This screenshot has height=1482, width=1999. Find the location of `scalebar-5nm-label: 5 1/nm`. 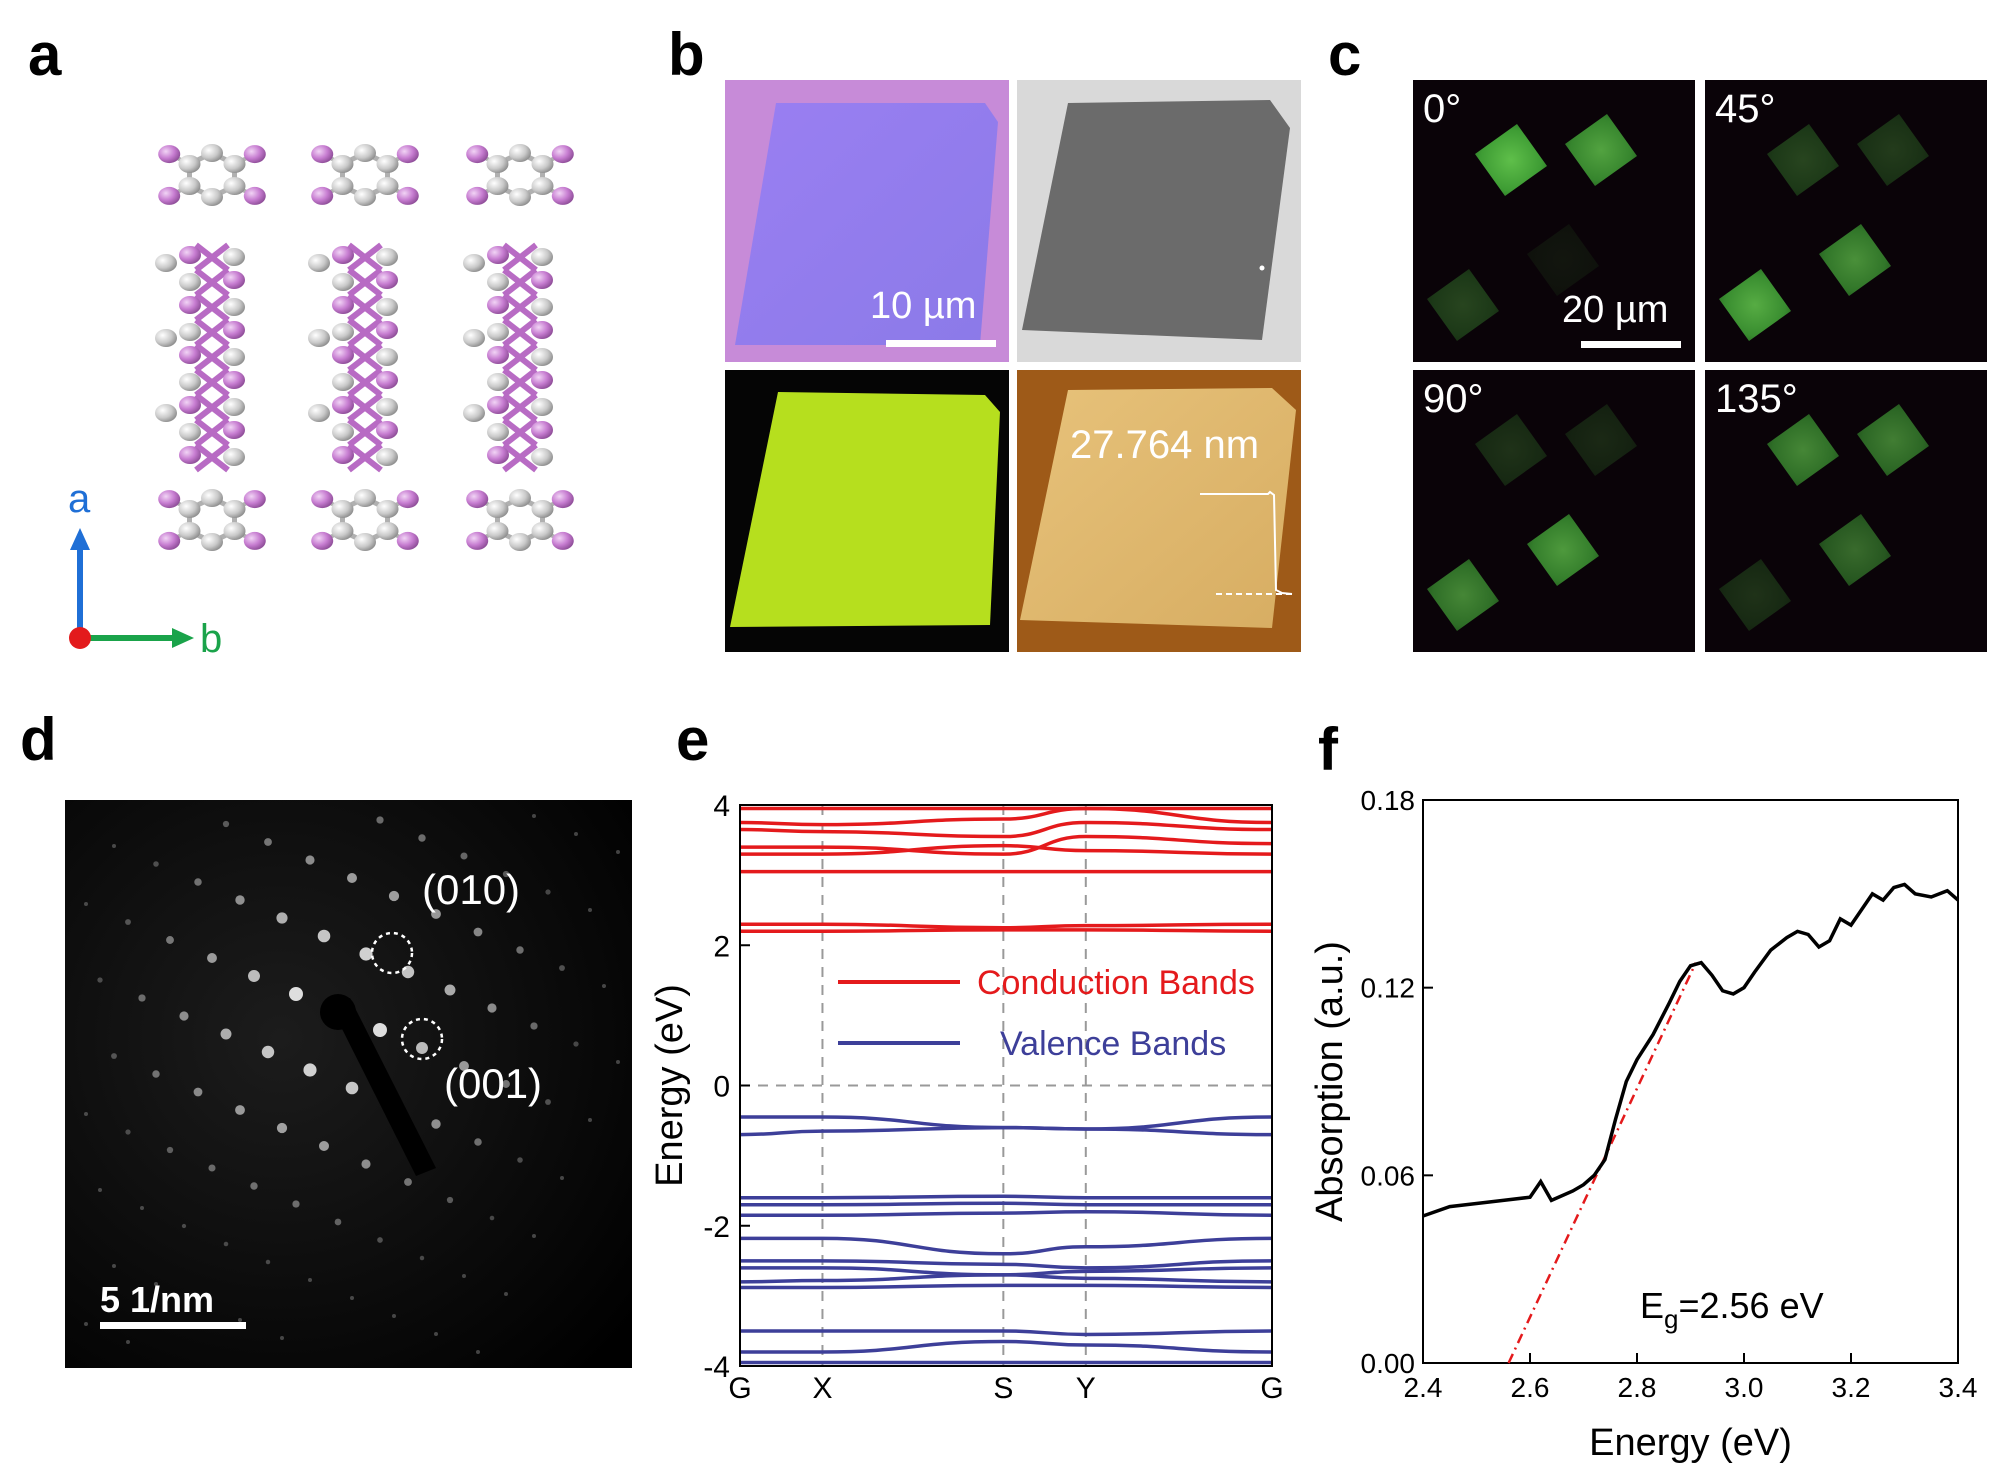

scalebar-5nm-label: 5 1/nm is located at coordinates (157, 1299).